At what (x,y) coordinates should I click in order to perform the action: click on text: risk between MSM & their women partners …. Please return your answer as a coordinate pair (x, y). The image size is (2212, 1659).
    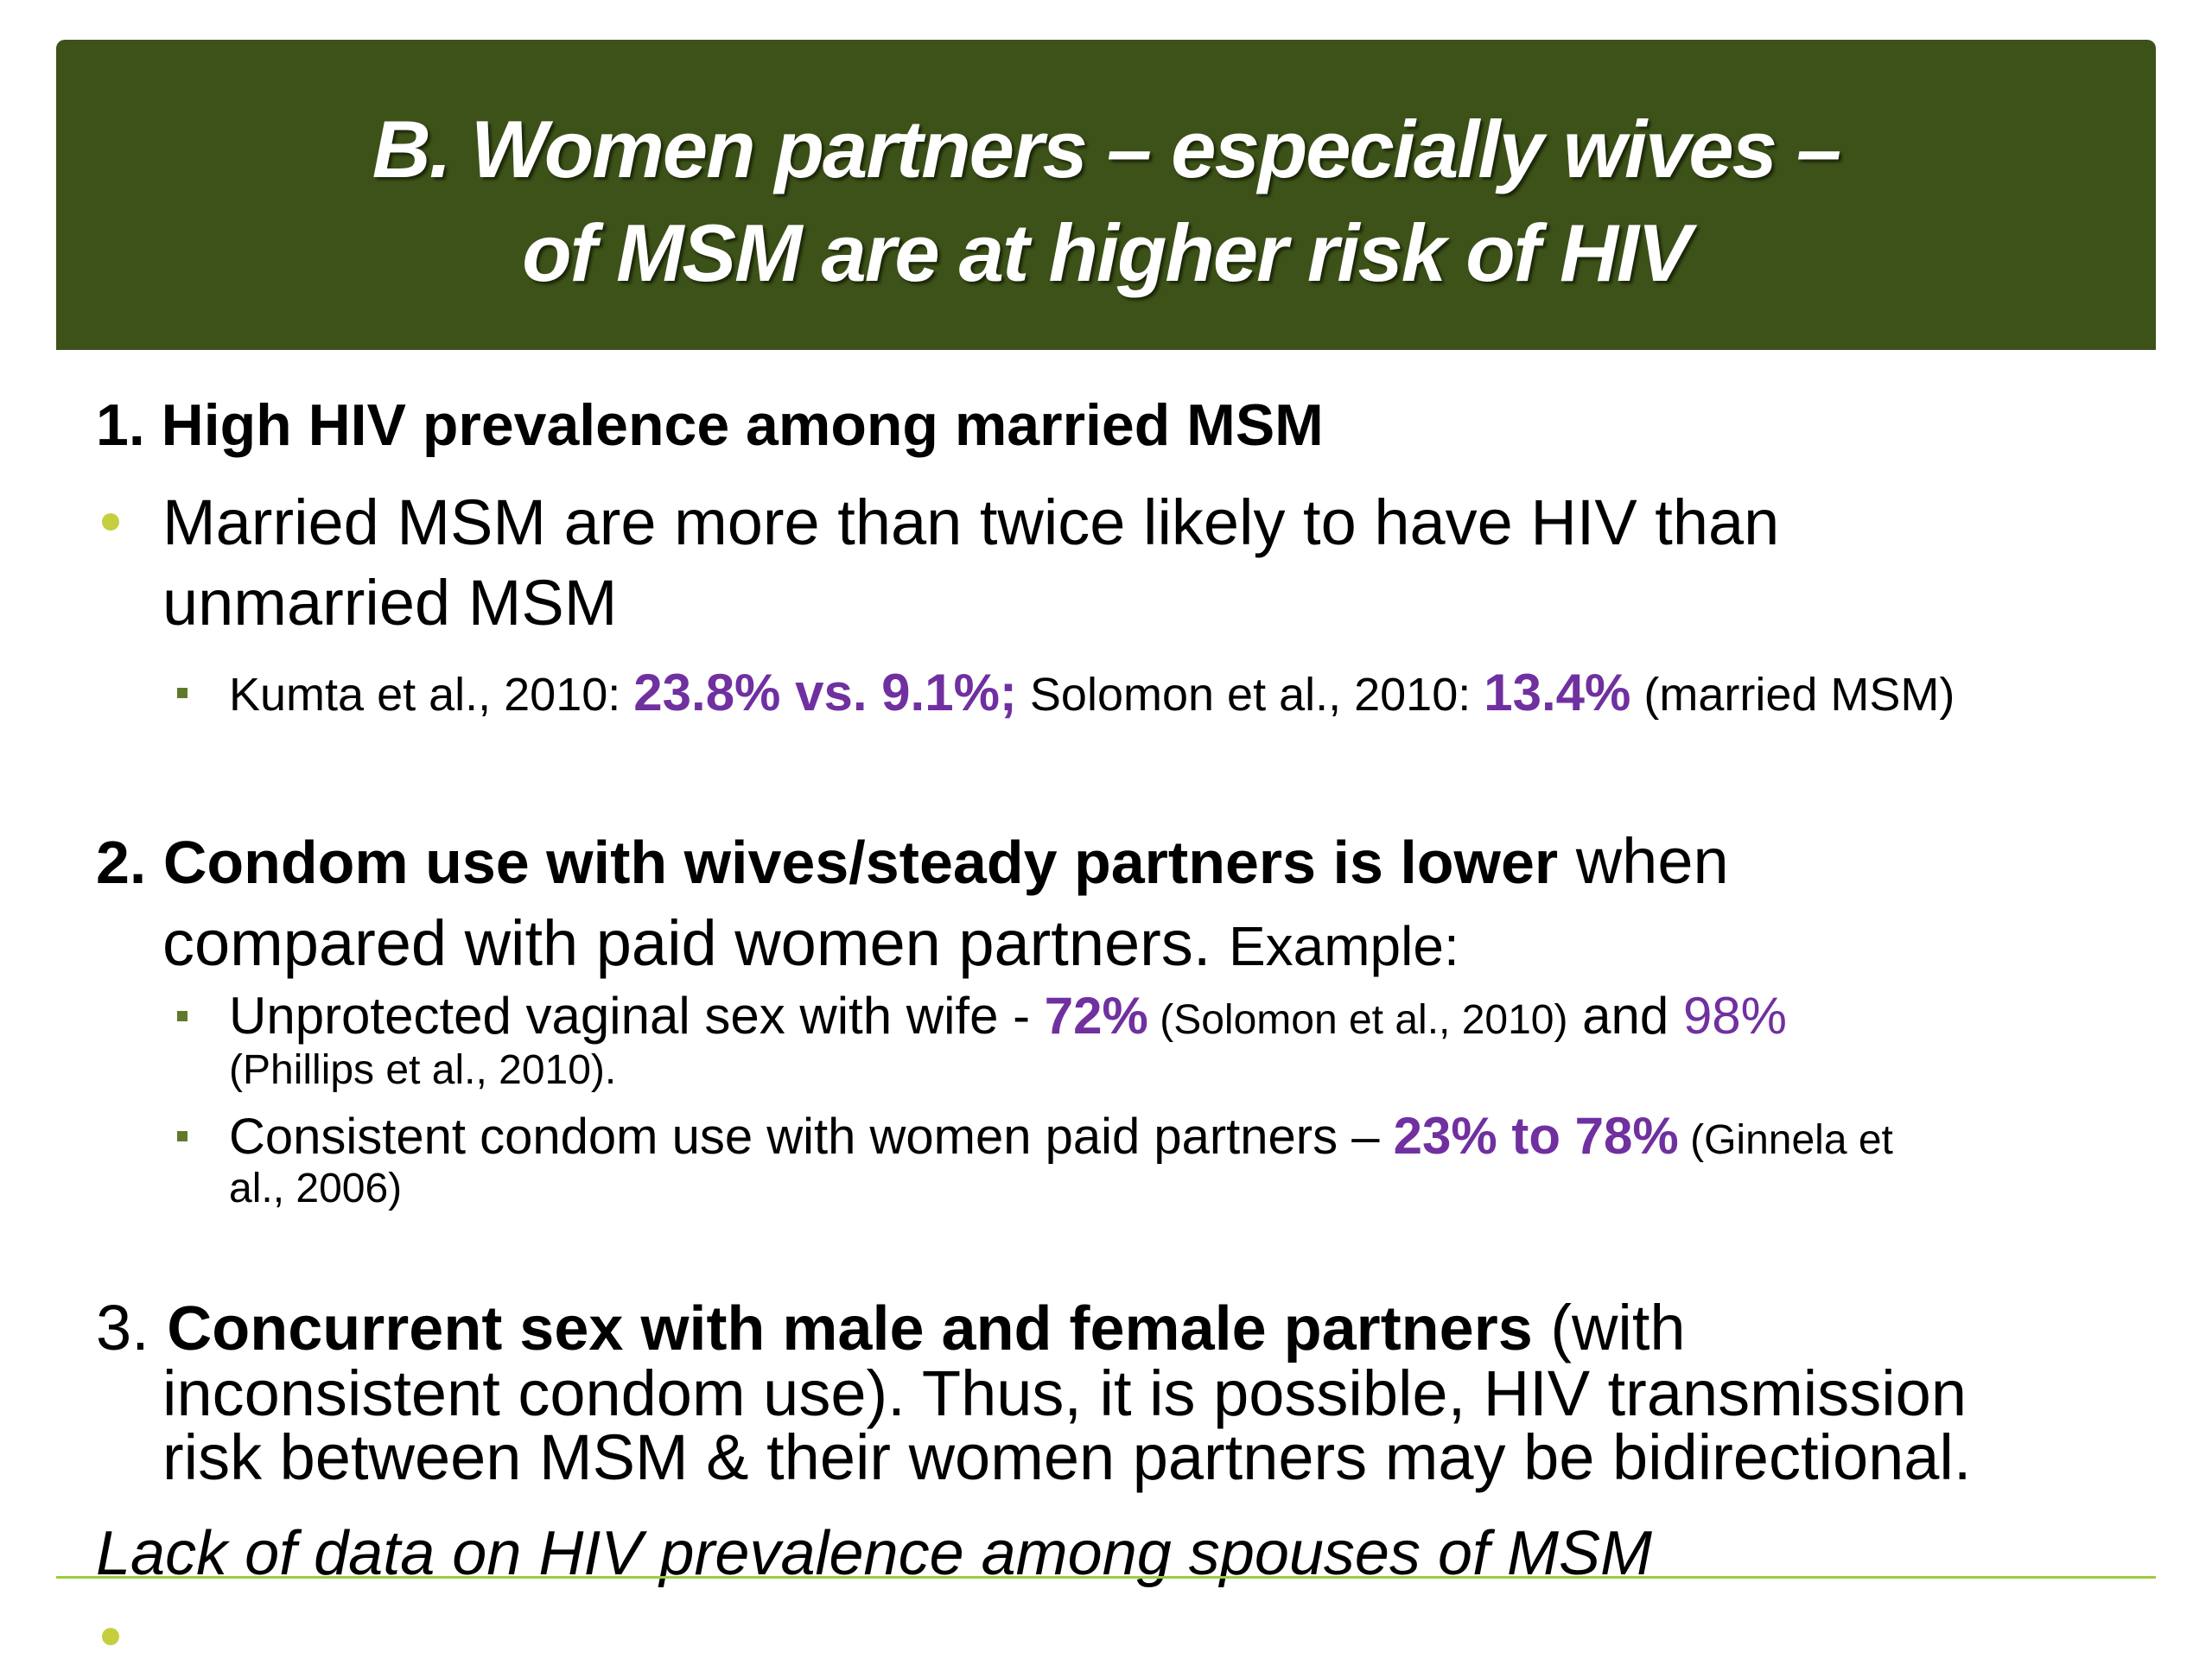
    Looking at the image, I should click on (1067, 1457).